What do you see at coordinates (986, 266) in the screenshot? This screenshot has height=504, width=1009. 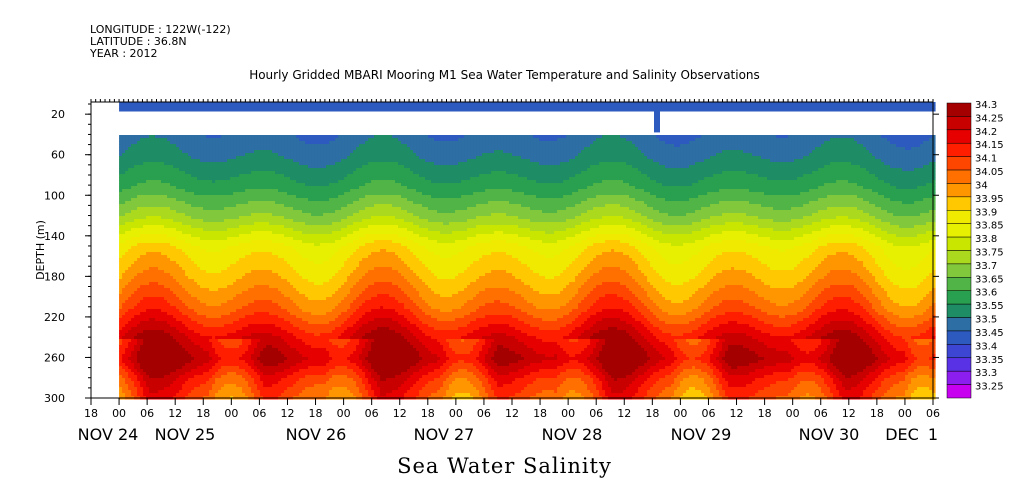 I see `colorbar-label: 33.7` at bounding box center [986, 266].